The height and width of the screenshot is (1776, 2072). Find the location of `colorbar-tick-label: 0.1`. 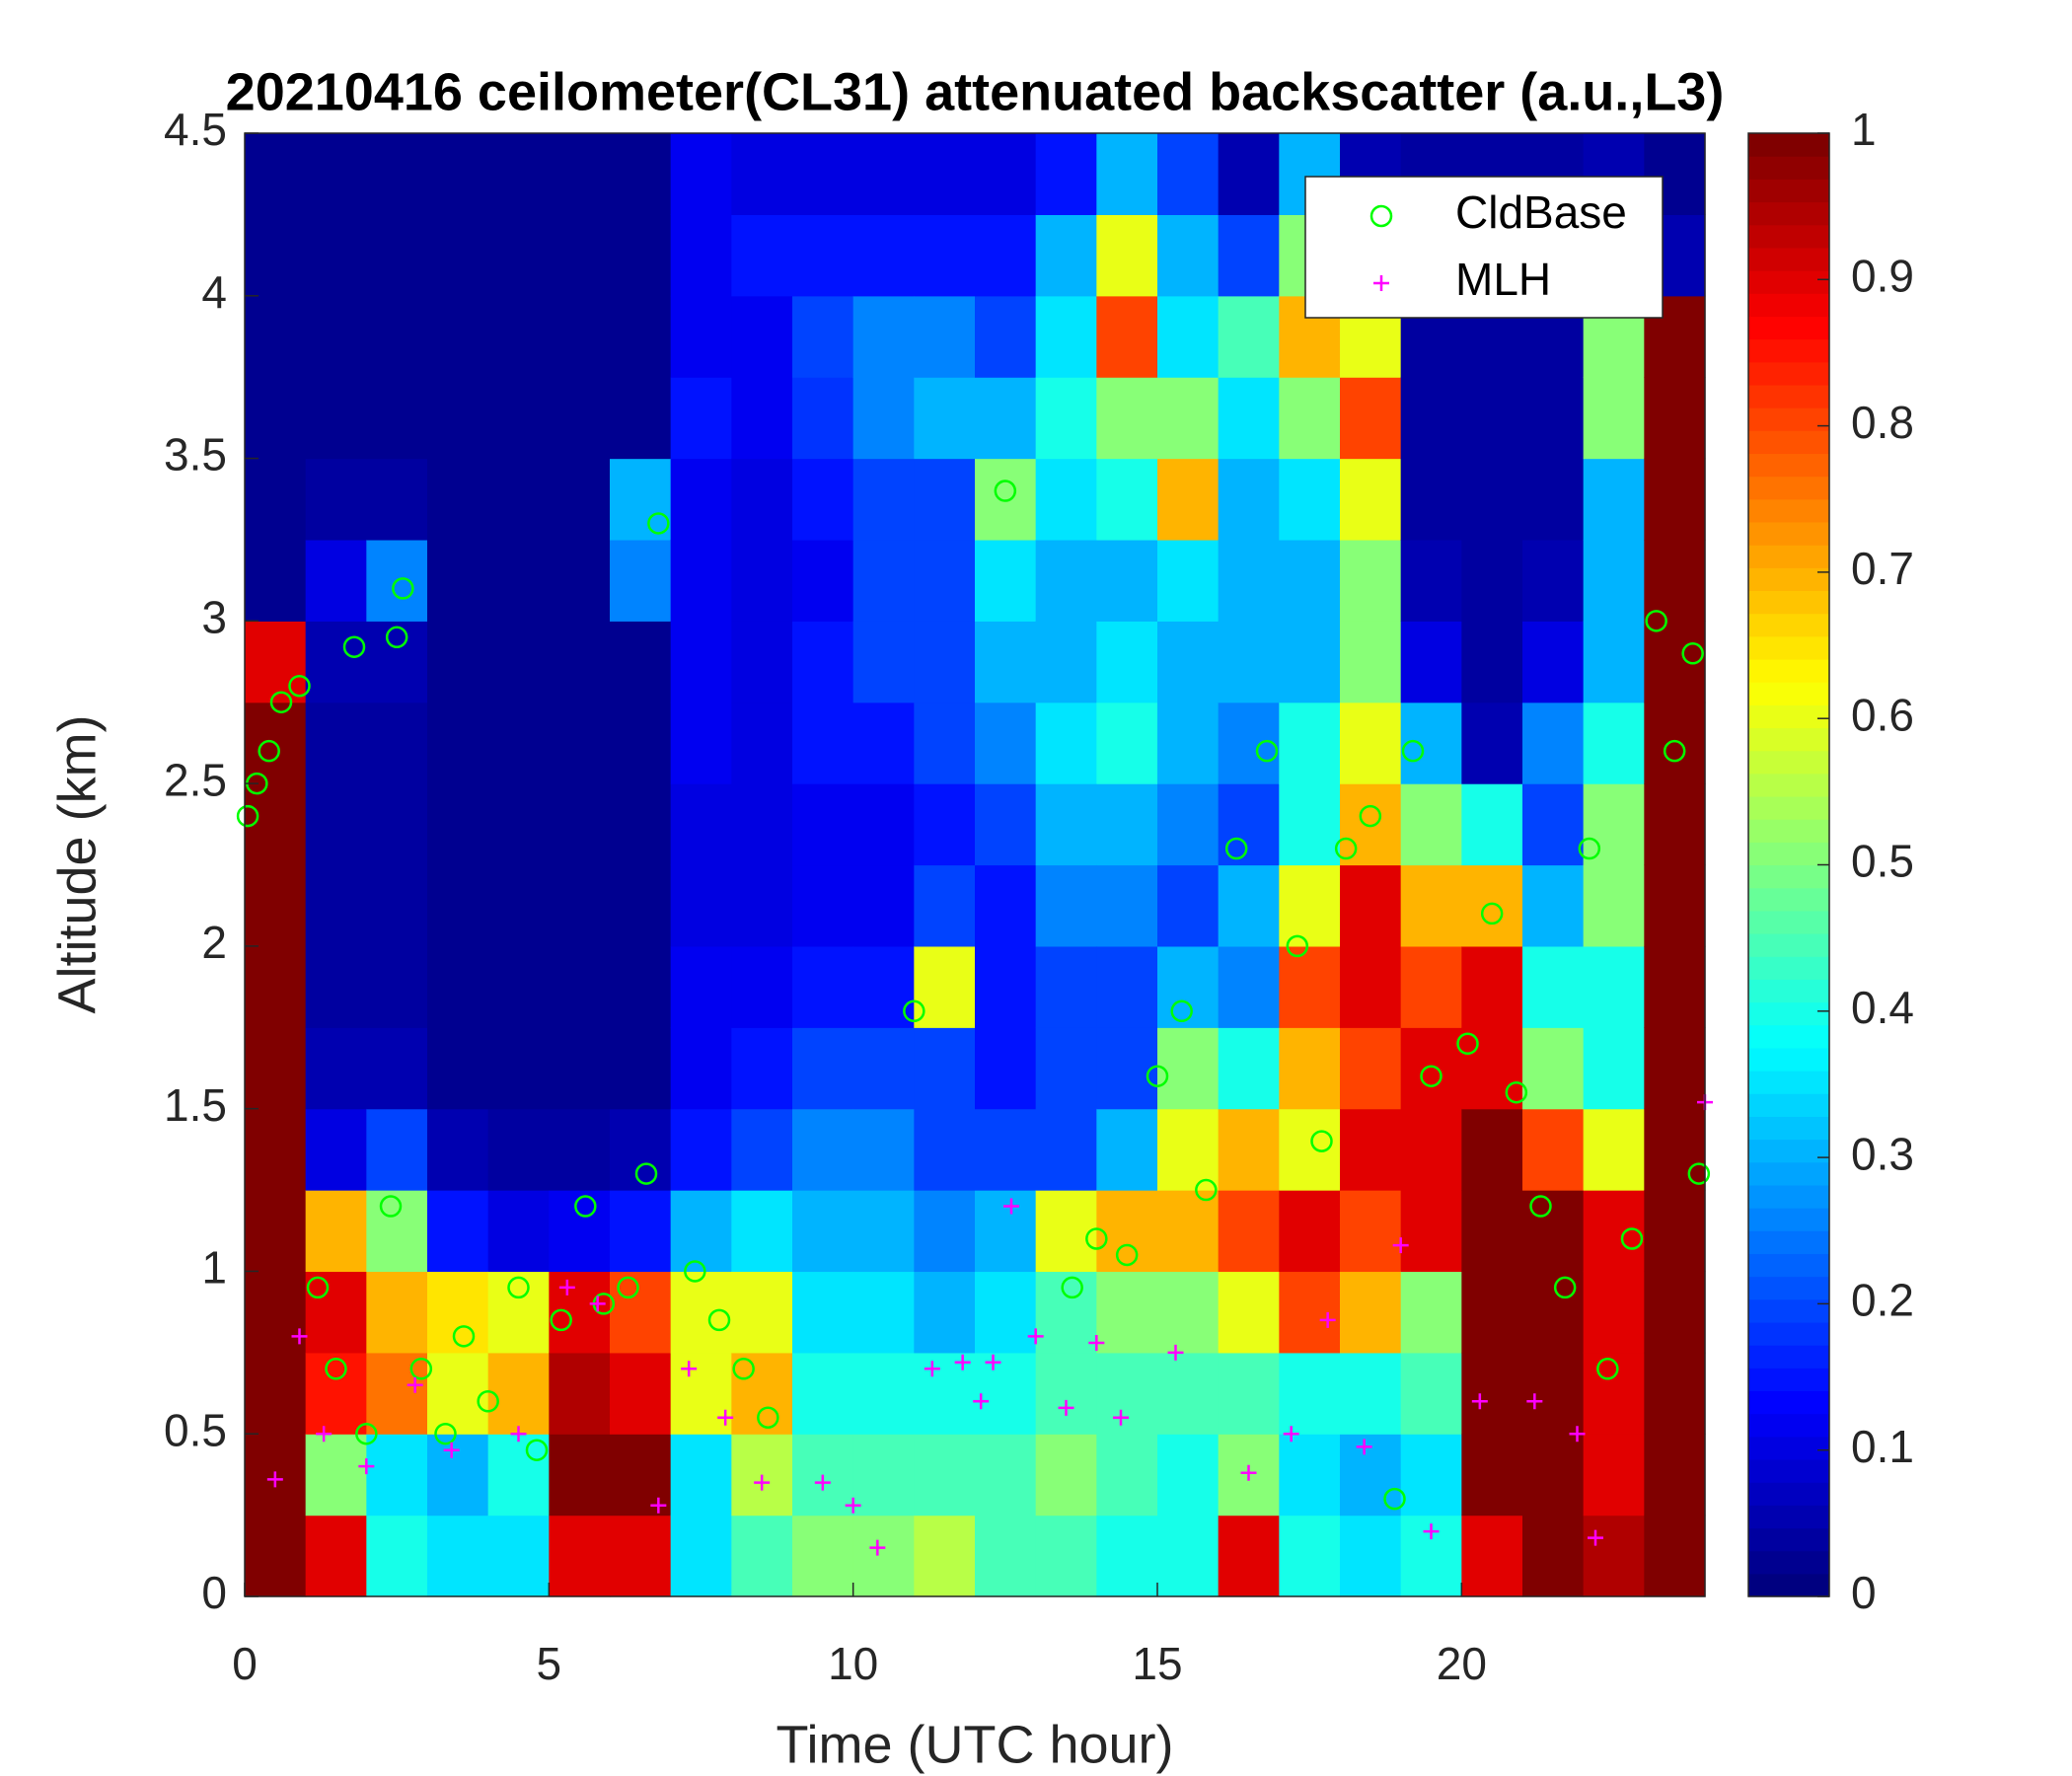

colorbar-tick-label: 0.1 is located at coordinates (1883, 1447).